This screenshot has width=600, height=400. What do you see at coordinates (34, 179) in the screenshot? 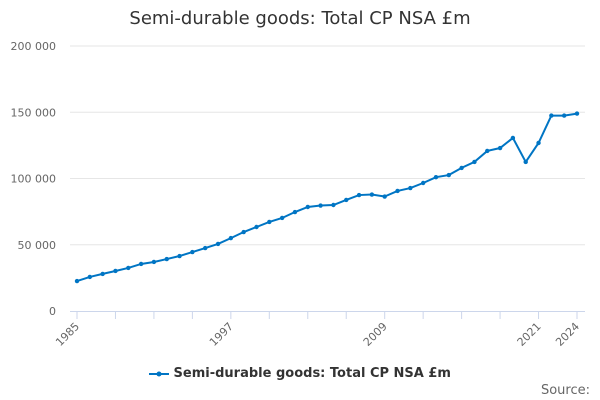
I see `y-tick-label: 100 000` at bounding box center [34, 179].